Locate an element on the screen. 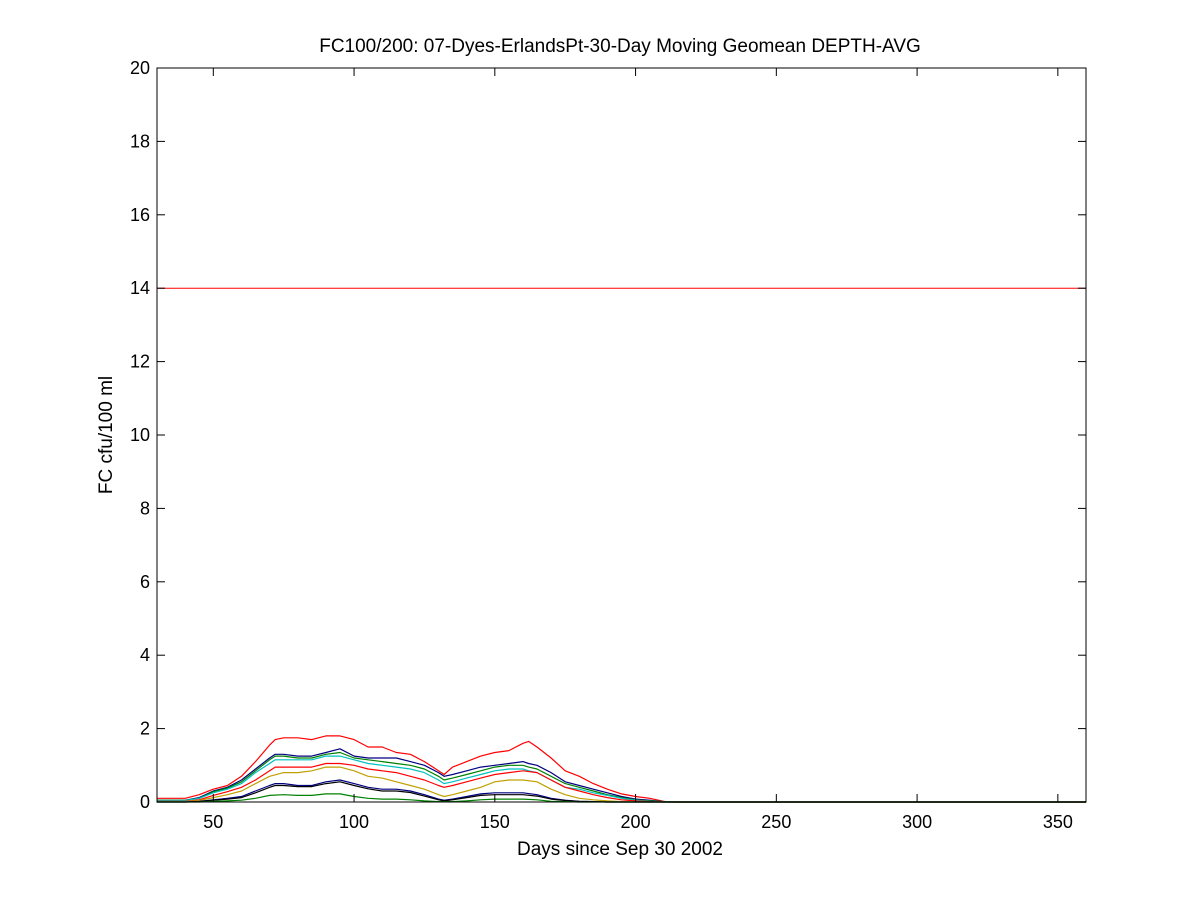 Image resolution: width=1200 pixels, height=901 pixels. y-tick-label: 6 is located at coordinates (145, 582).